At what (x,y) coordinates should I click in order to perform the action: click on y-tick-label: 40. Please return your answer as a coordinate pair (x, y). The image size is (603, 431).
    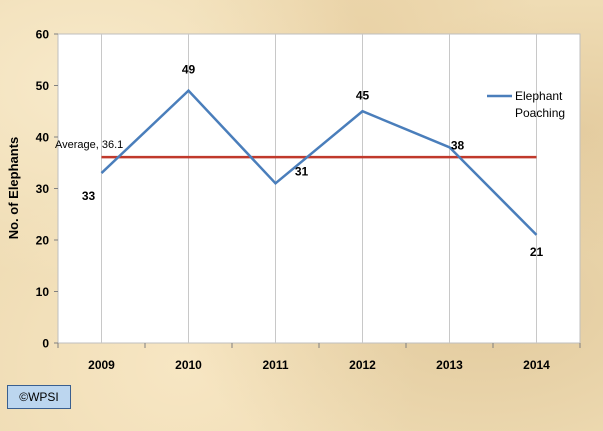
    Looking at the image, I should click on (43, 138).